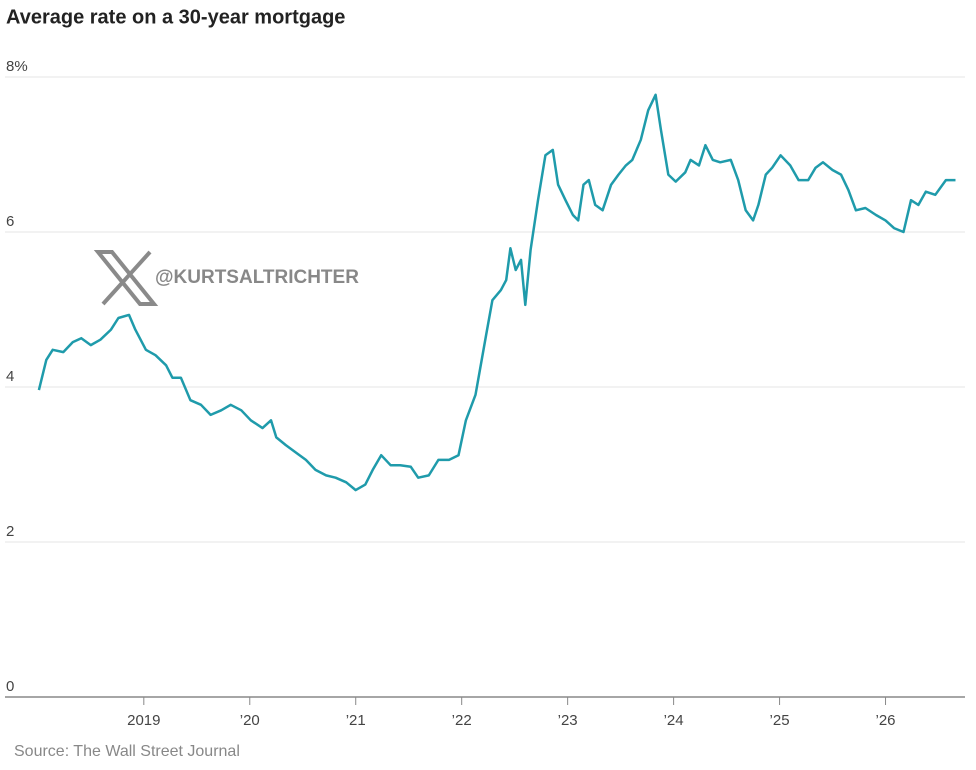 Image resolution: width=976 pixels, height=770 pixels. What do you see at coordinates (10, 376) in the screenshot?
I see `y-tick-label: 4` at bounding box center [10, 376].